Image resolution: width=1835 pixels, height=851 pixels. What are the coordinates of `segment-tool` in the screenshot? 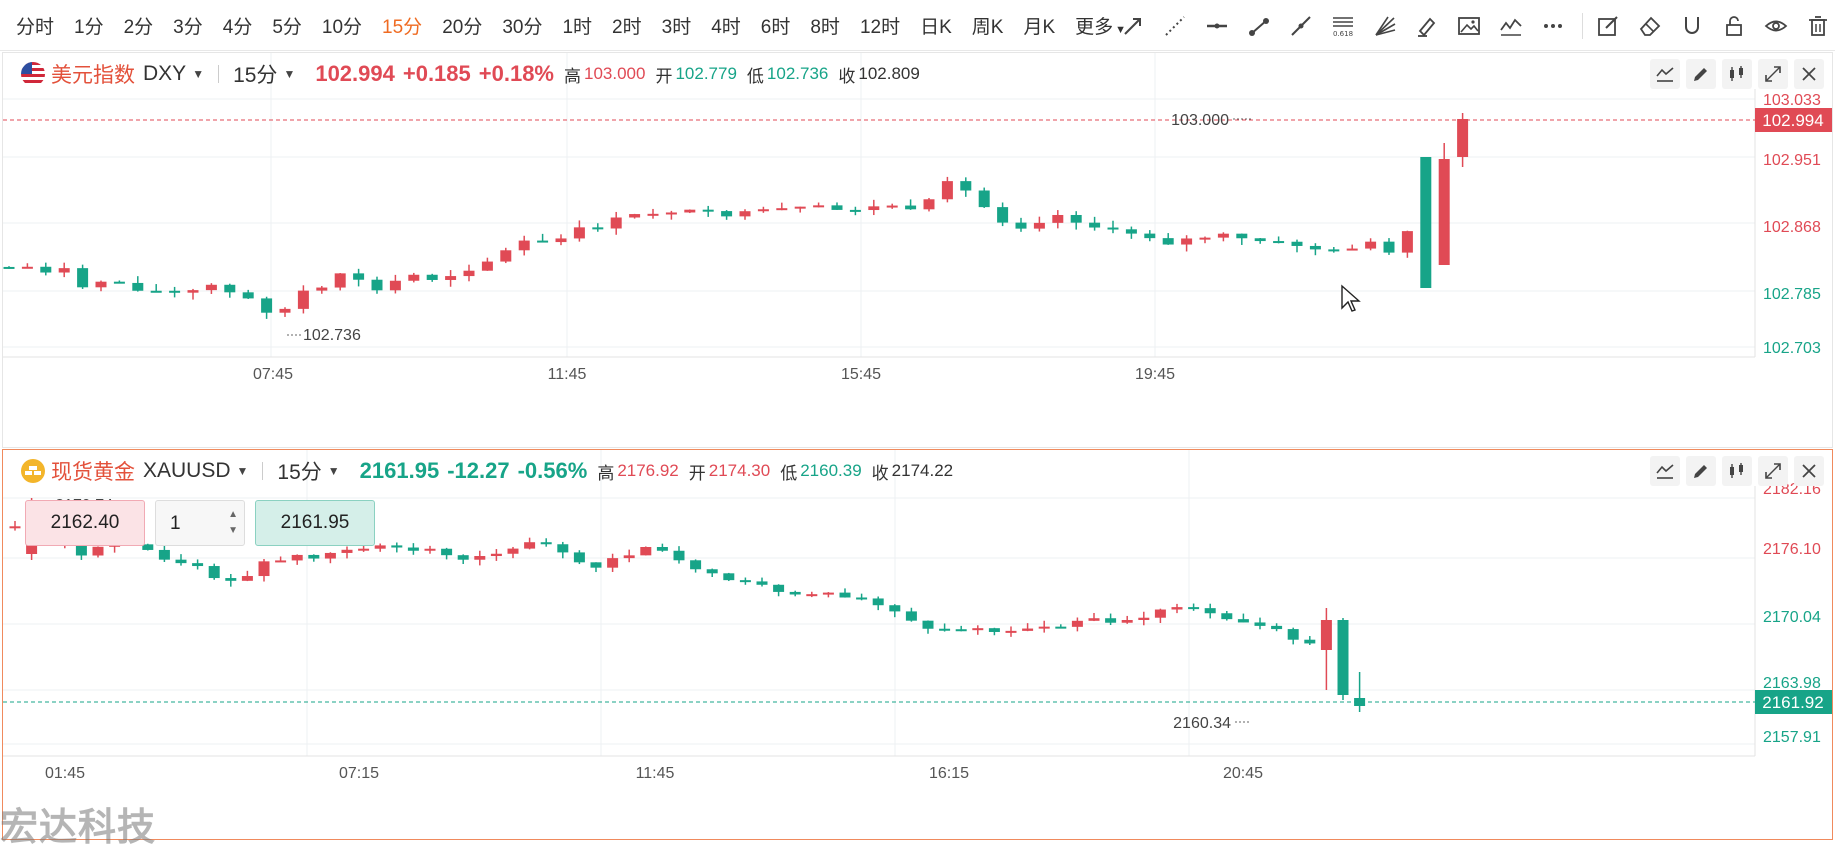 It's located at (1259, 26).